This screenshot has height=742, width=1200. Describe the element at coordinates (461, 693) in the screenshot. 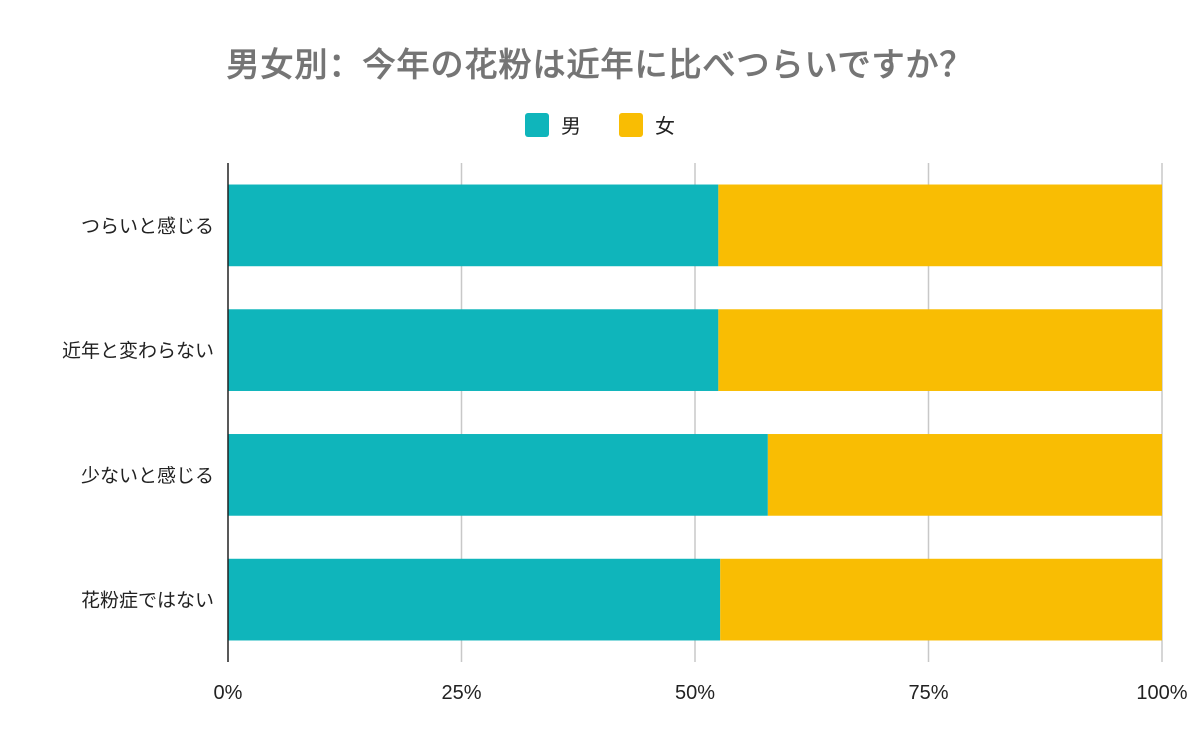

I see `x-tick-label-1: 25%` at that location.